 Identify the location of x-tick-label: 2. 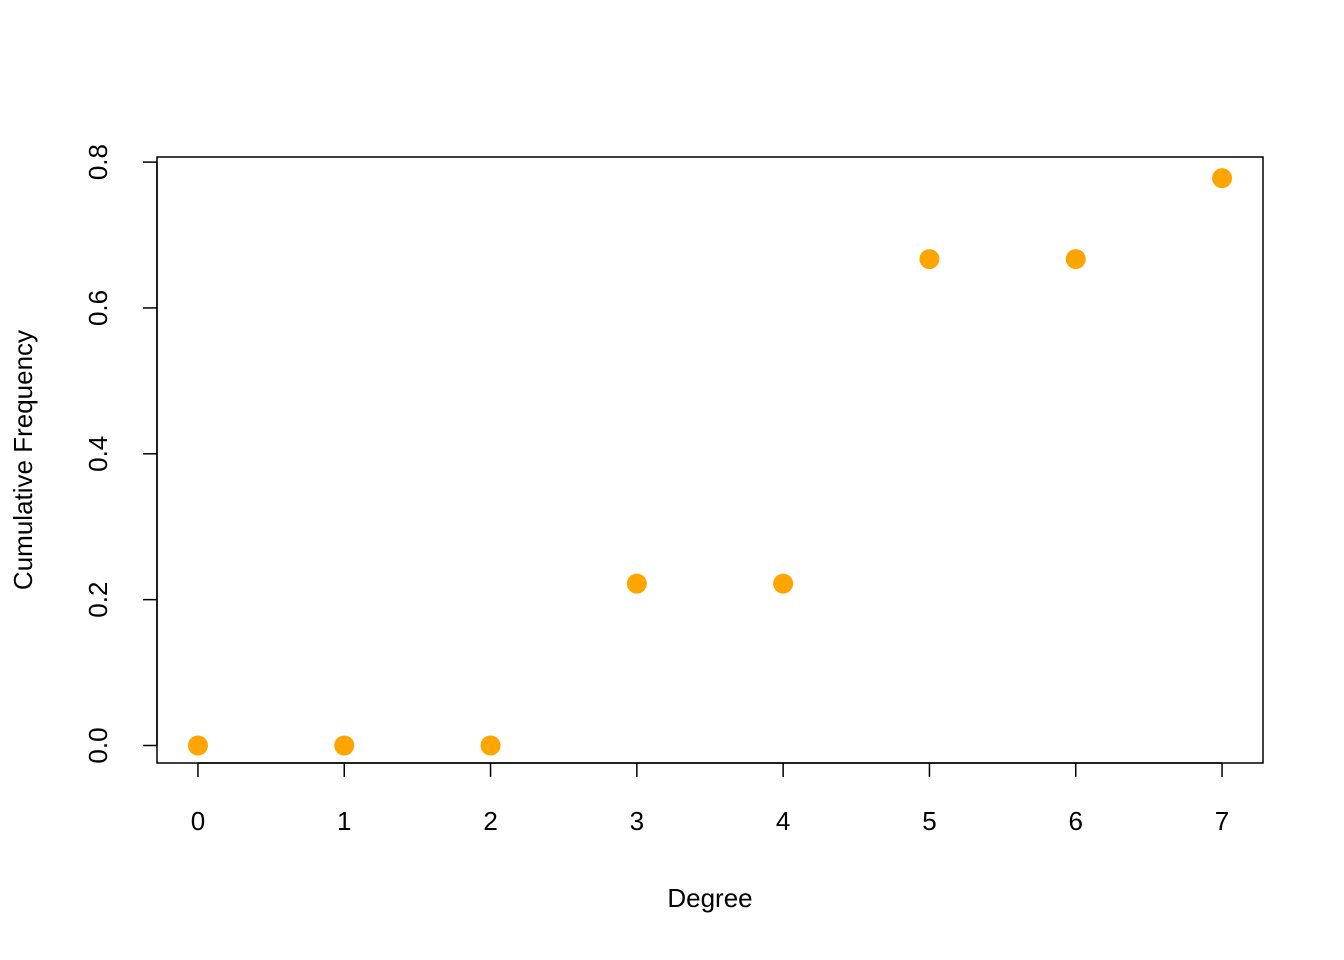
(490, 821).